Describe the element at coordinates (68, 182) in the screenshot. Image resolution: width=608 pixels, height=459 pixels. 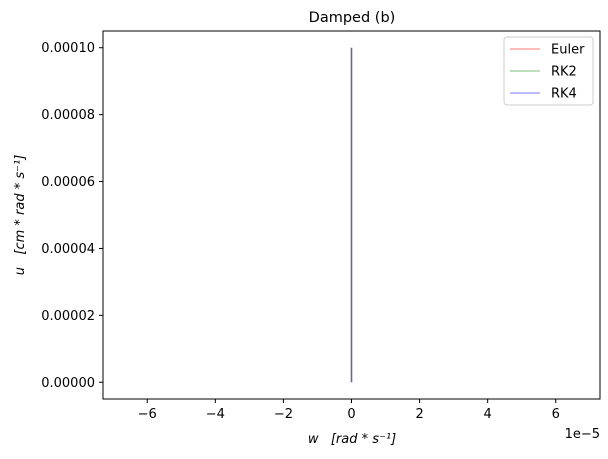
I see `y-tick-label: 0.00006` at that location.